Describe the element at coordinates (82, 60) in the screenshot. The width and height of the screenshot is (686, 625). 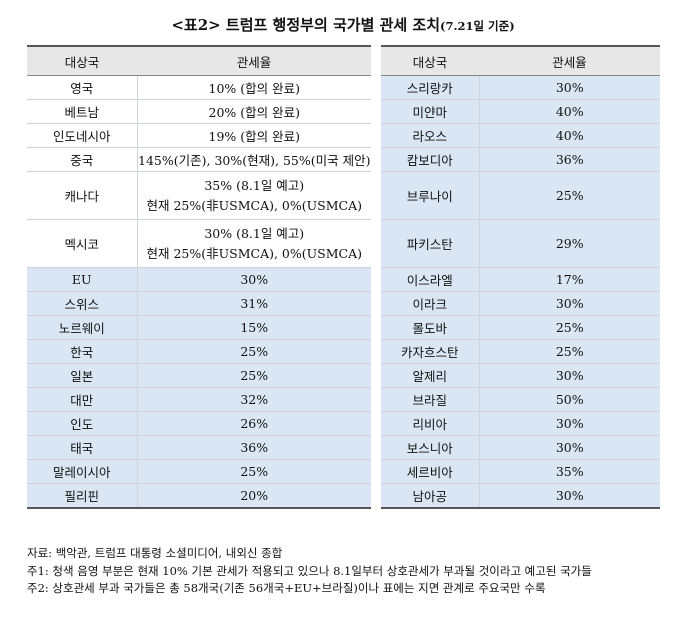
I see `header-country: 대상국` at that location.